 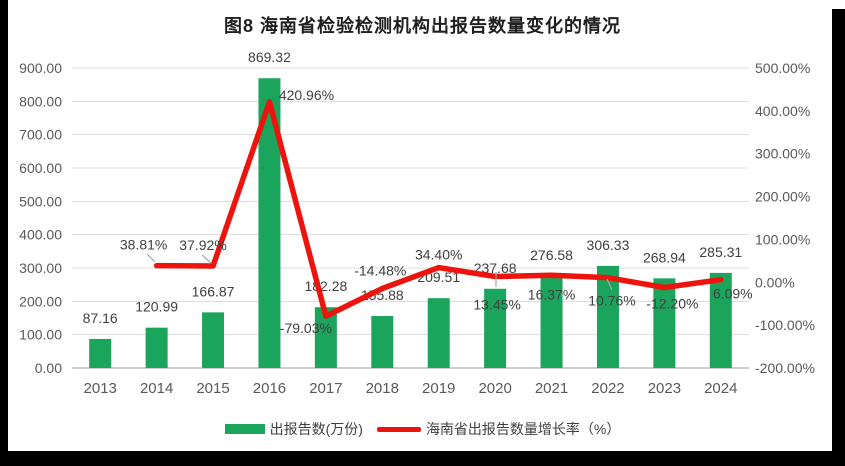 What do you see at coordinates (551, 321) in the screenshot?
I see `bar-2021` at bounding box center [551, 321].